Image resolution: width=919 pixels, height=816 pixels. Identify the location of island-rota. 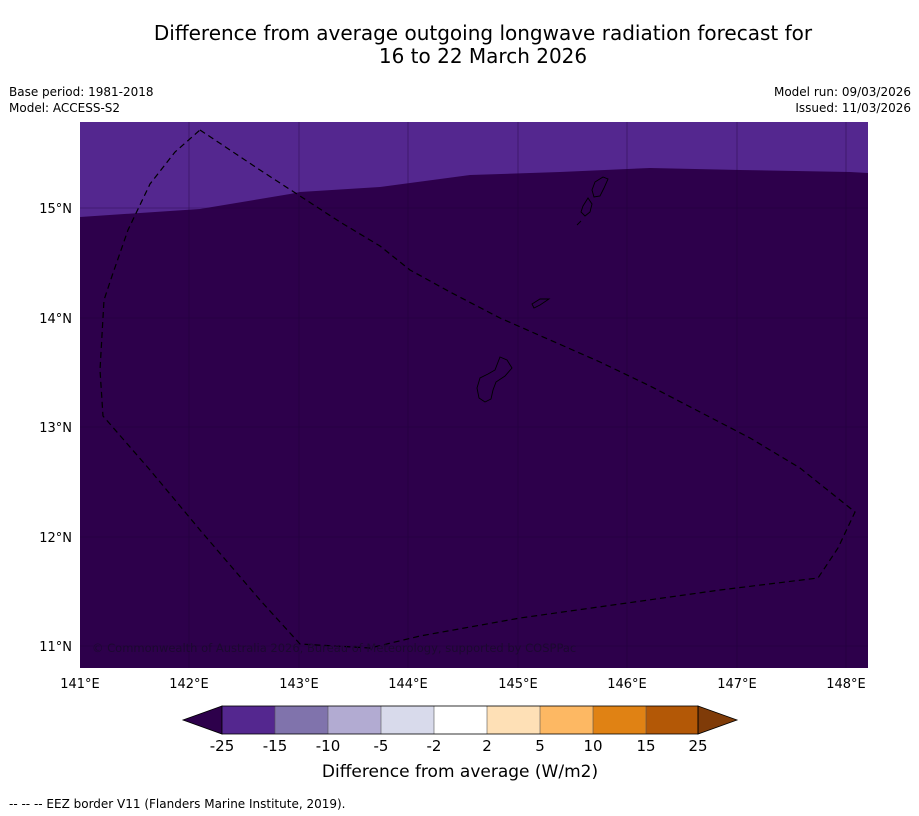
(541, 303).